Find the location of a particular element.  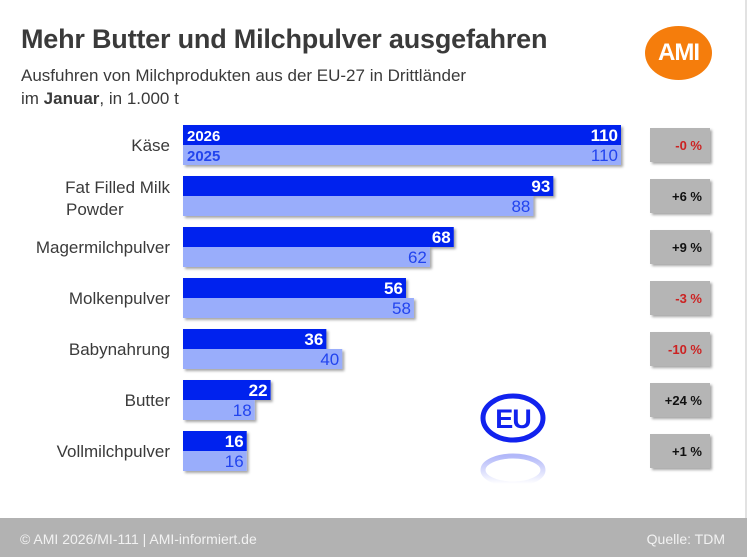

value-label-2026: 68 is located at coordinates (441, 237).